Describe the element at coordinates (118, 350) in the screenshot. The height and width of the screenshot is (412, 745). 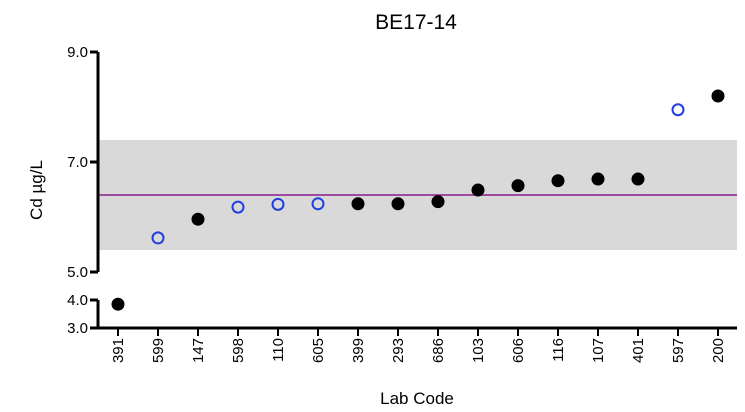
I see `x-tick-label: 391` at that location.